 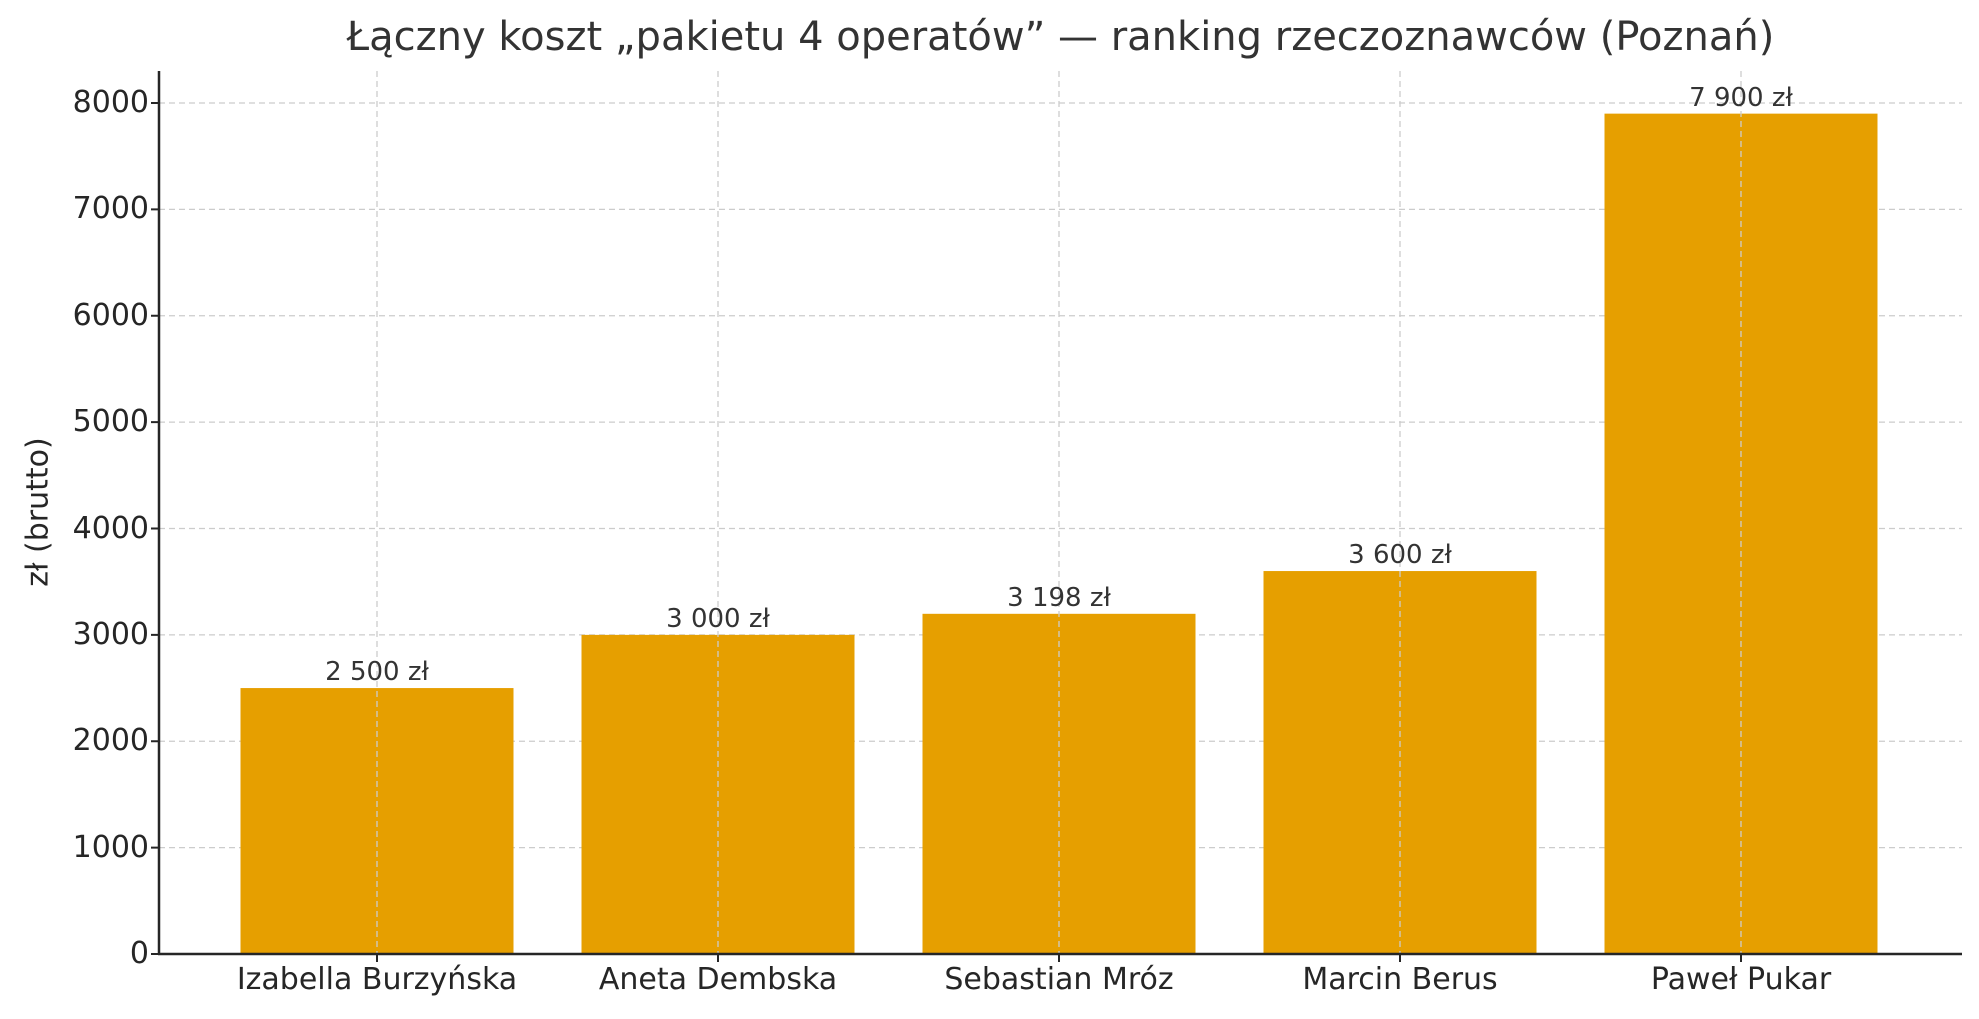 I want to click on bar-value-label: 2 500 zł, so click(x=377, y=672).